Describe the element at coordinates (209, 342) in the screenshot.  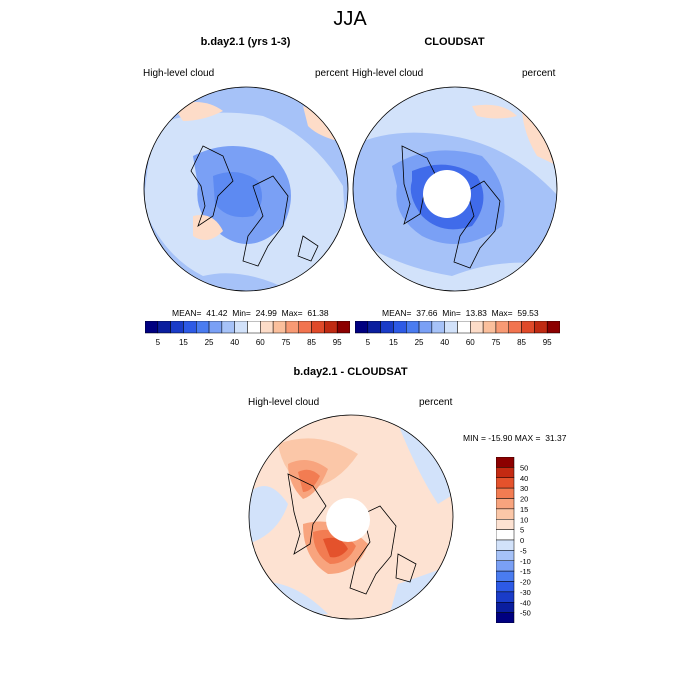
I see `colorbar-model-tick-label: 25` at that location.